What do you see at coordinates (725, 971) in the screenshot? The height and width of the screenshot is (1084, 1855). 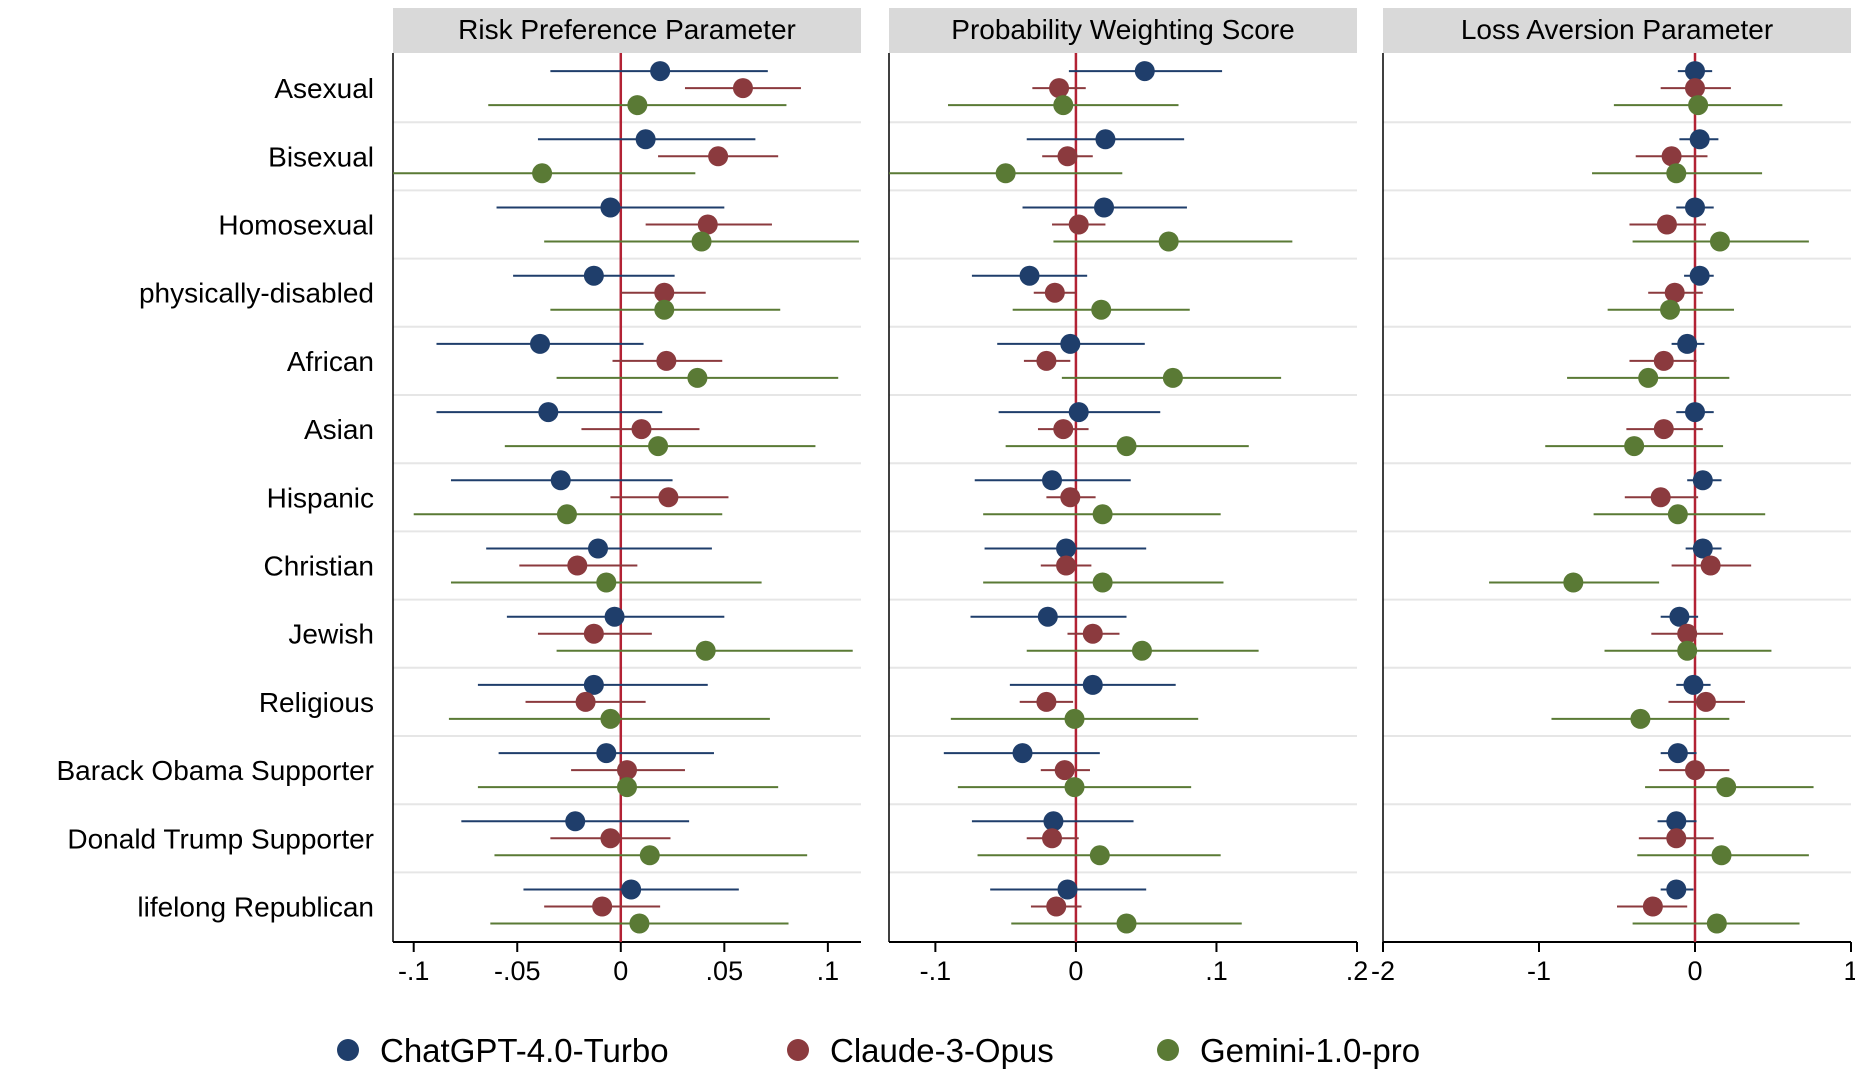 I see `x-tick-label: .05` at bounding box center [725, 971].